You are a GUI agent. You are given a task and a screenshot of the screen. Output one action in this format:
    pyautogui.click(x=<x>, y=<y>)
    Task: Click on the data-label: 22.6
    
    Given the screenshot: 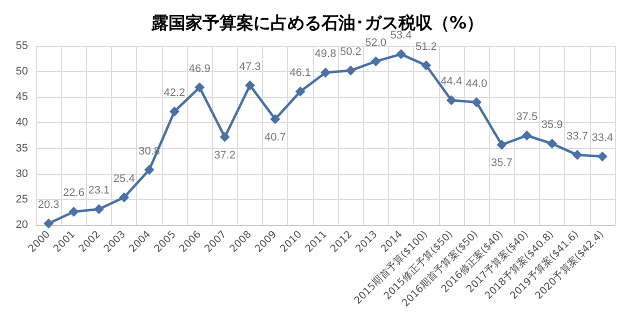 What is the action you would take?
    pyautogui.click(x=73, y=193)
    